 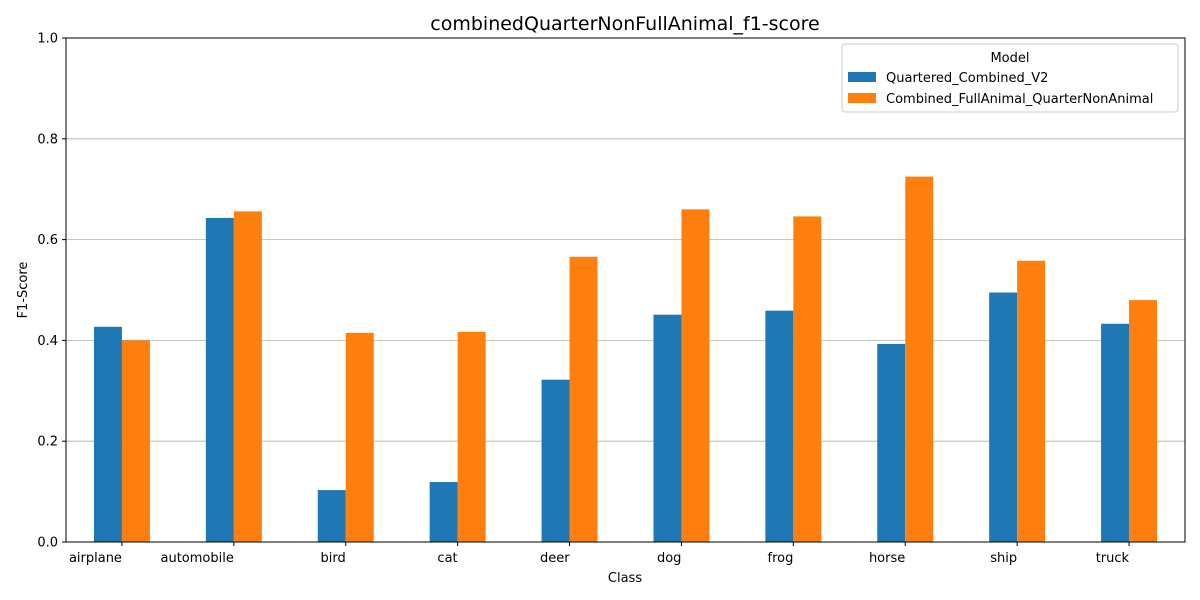 What do you see at coordinates (1003, 558) in the screenshot?
I see `x-tick-label: ship` at bounding box center [1003, 558].